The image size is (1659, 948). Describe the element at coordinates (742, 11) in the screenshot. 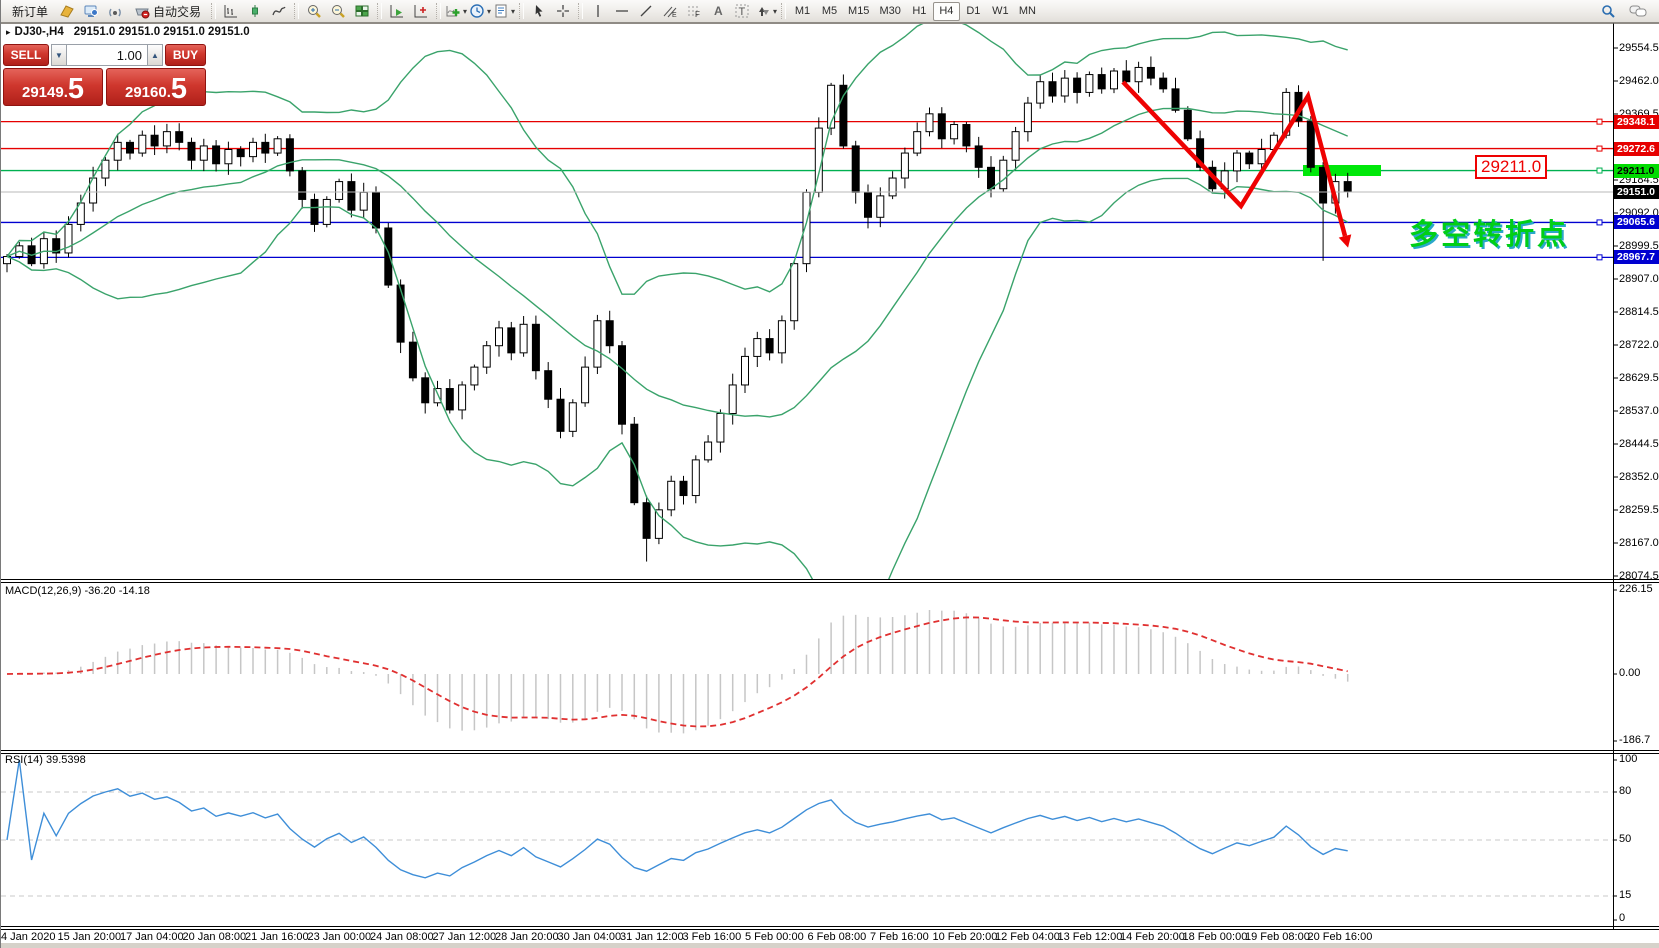

I see `text-label-icon: T` at that location.